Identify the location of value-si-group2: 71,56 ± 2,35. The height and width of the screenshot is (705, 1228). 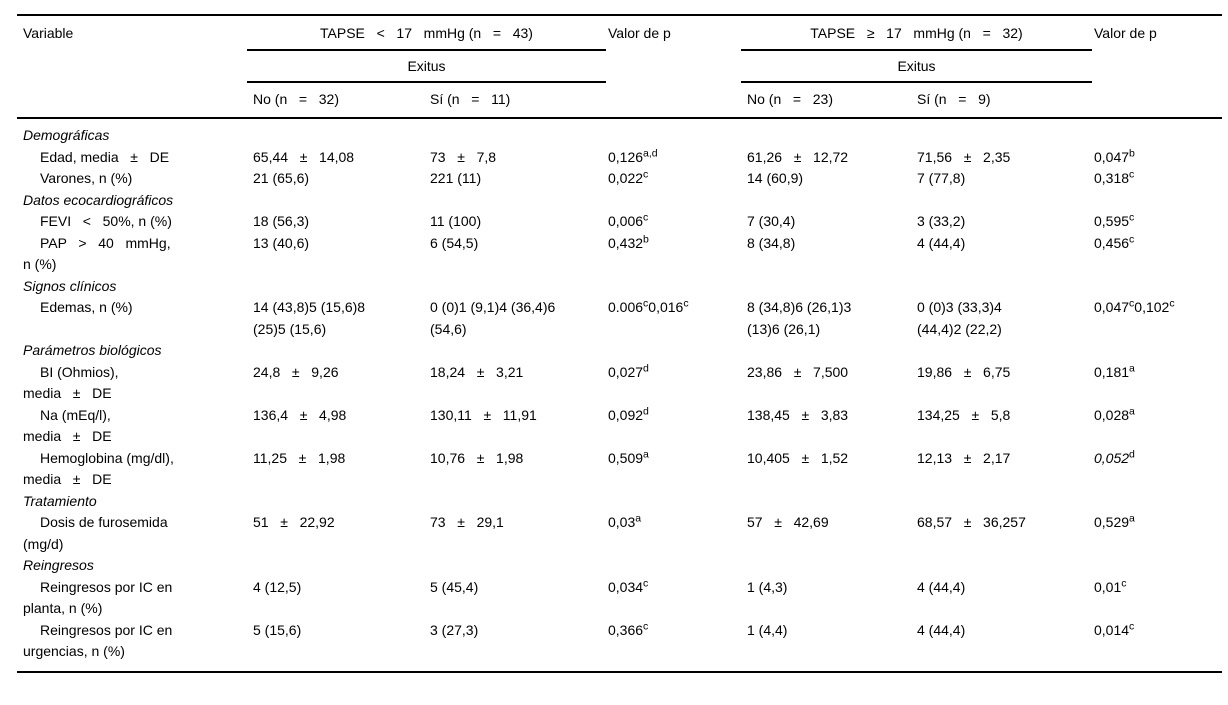
(964, 156).